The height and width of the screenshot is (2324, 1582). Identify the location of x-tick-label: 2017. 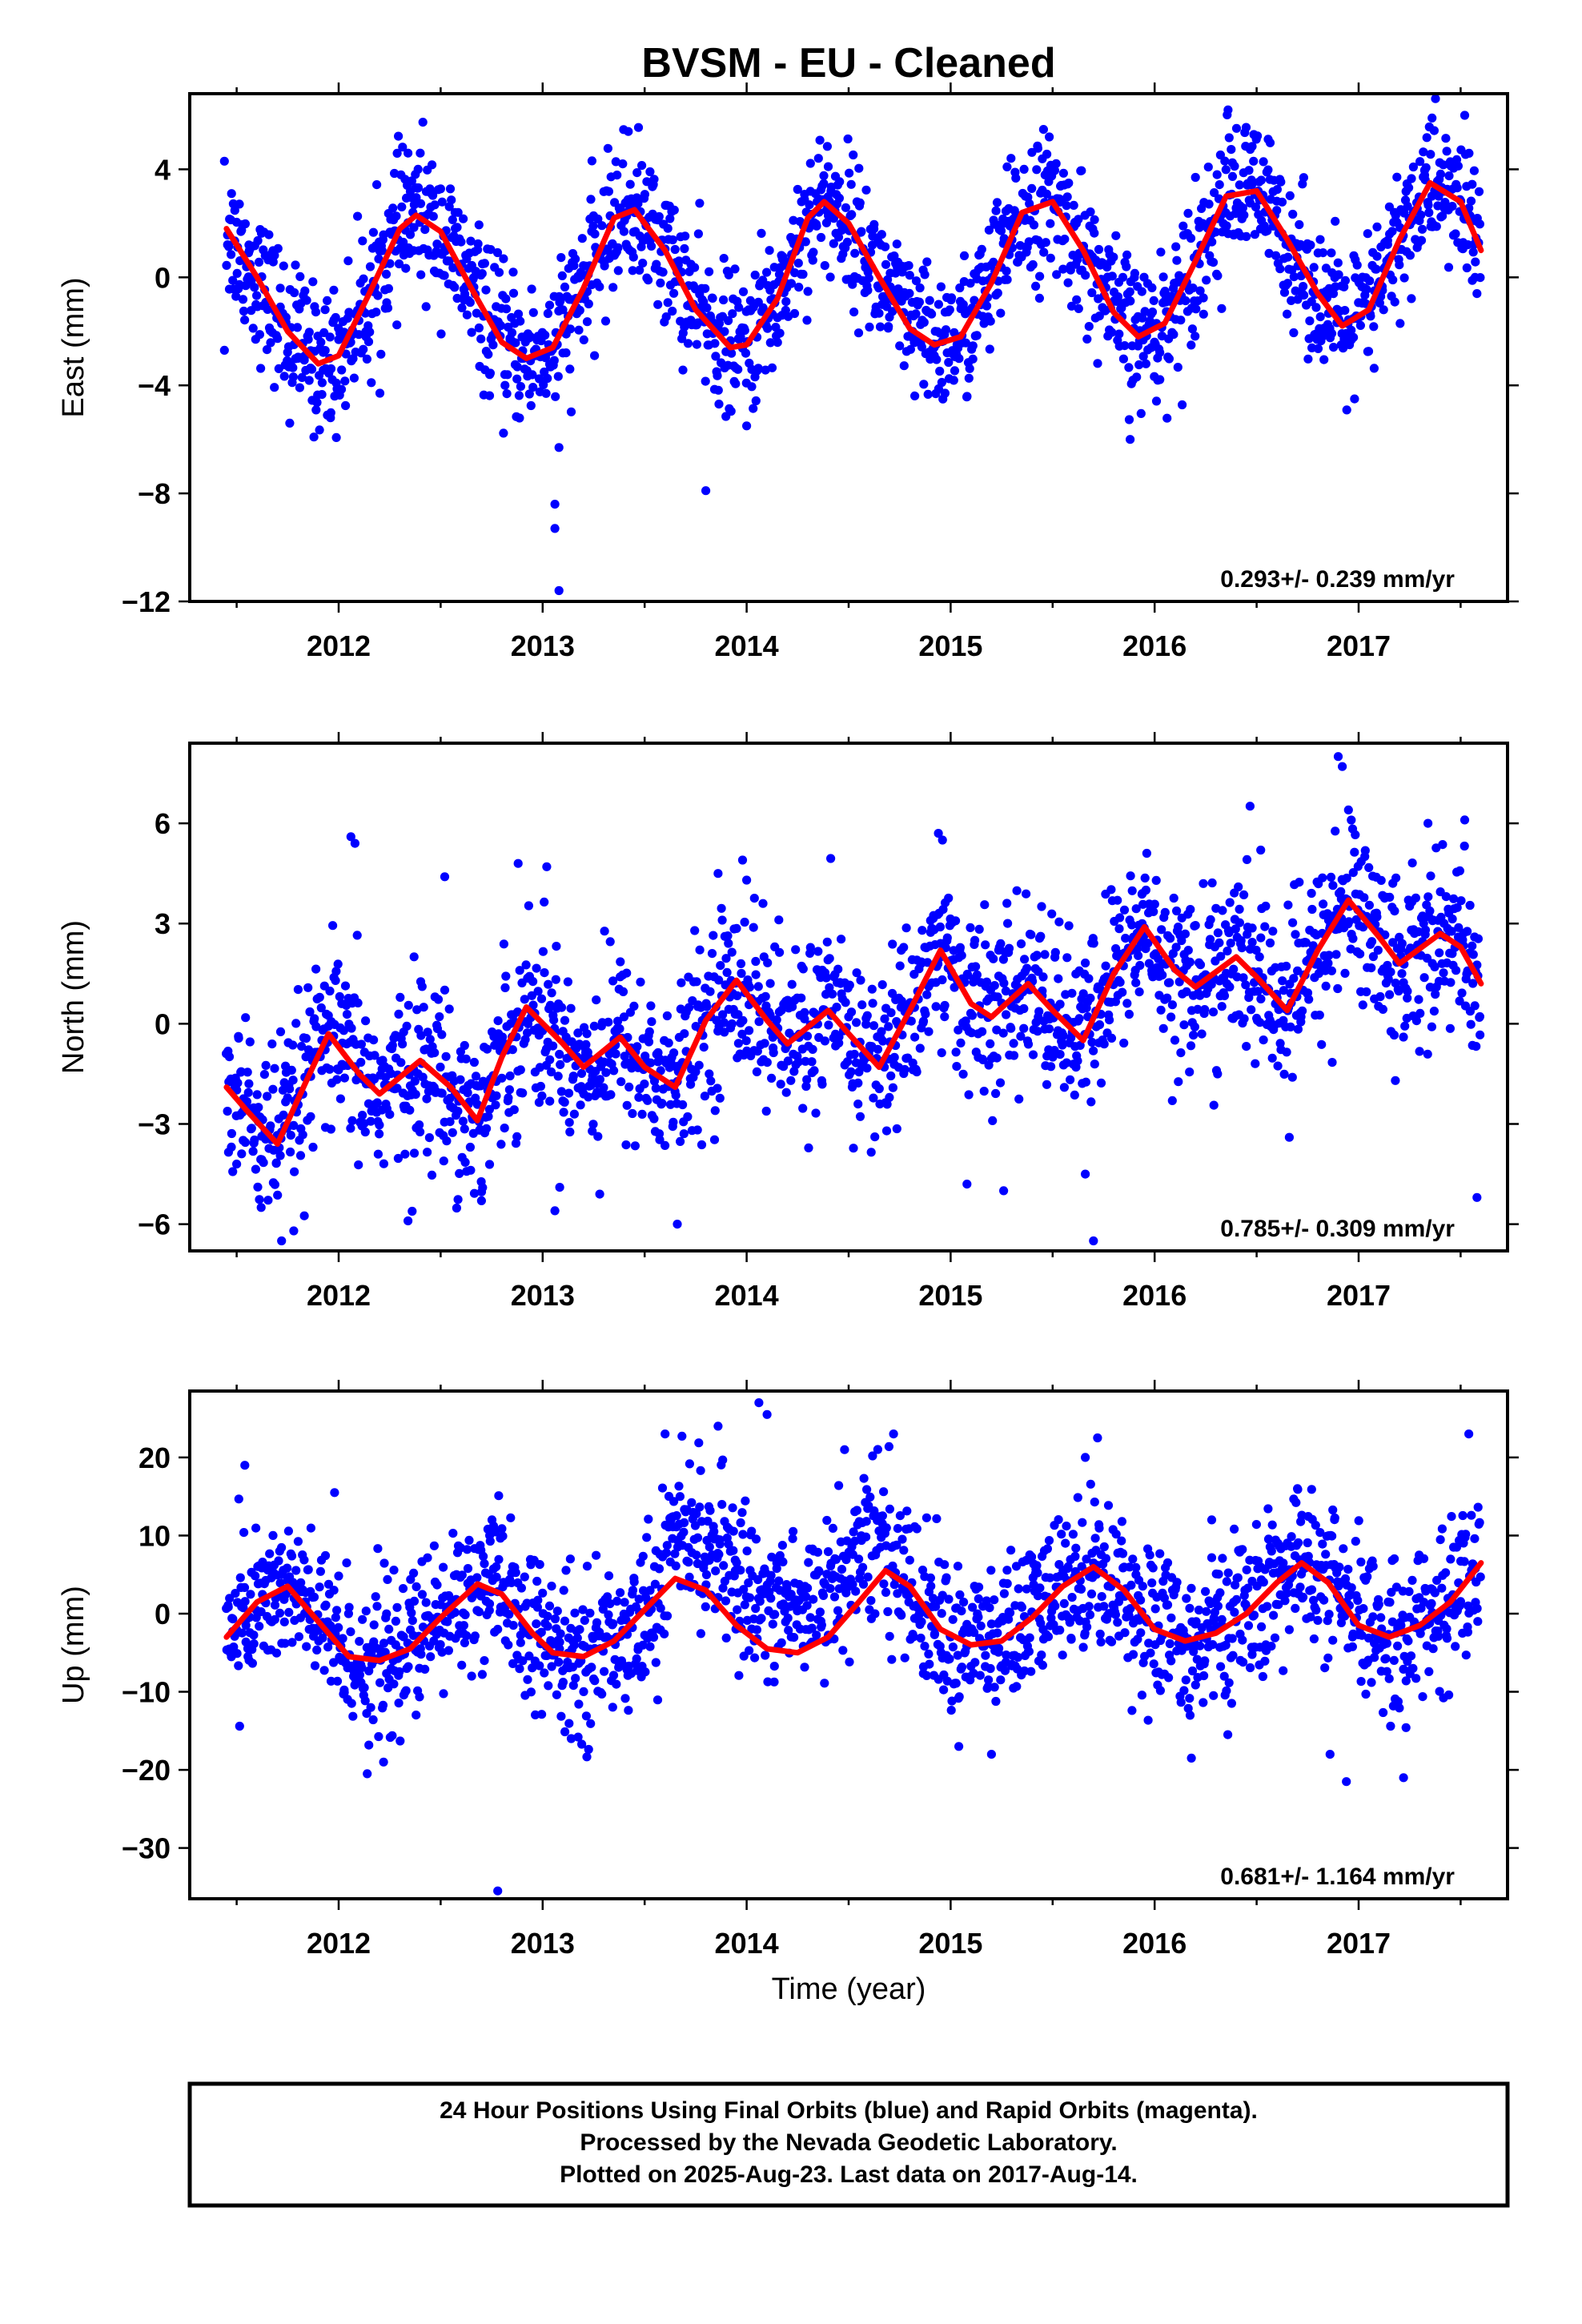
(1359, 1295).